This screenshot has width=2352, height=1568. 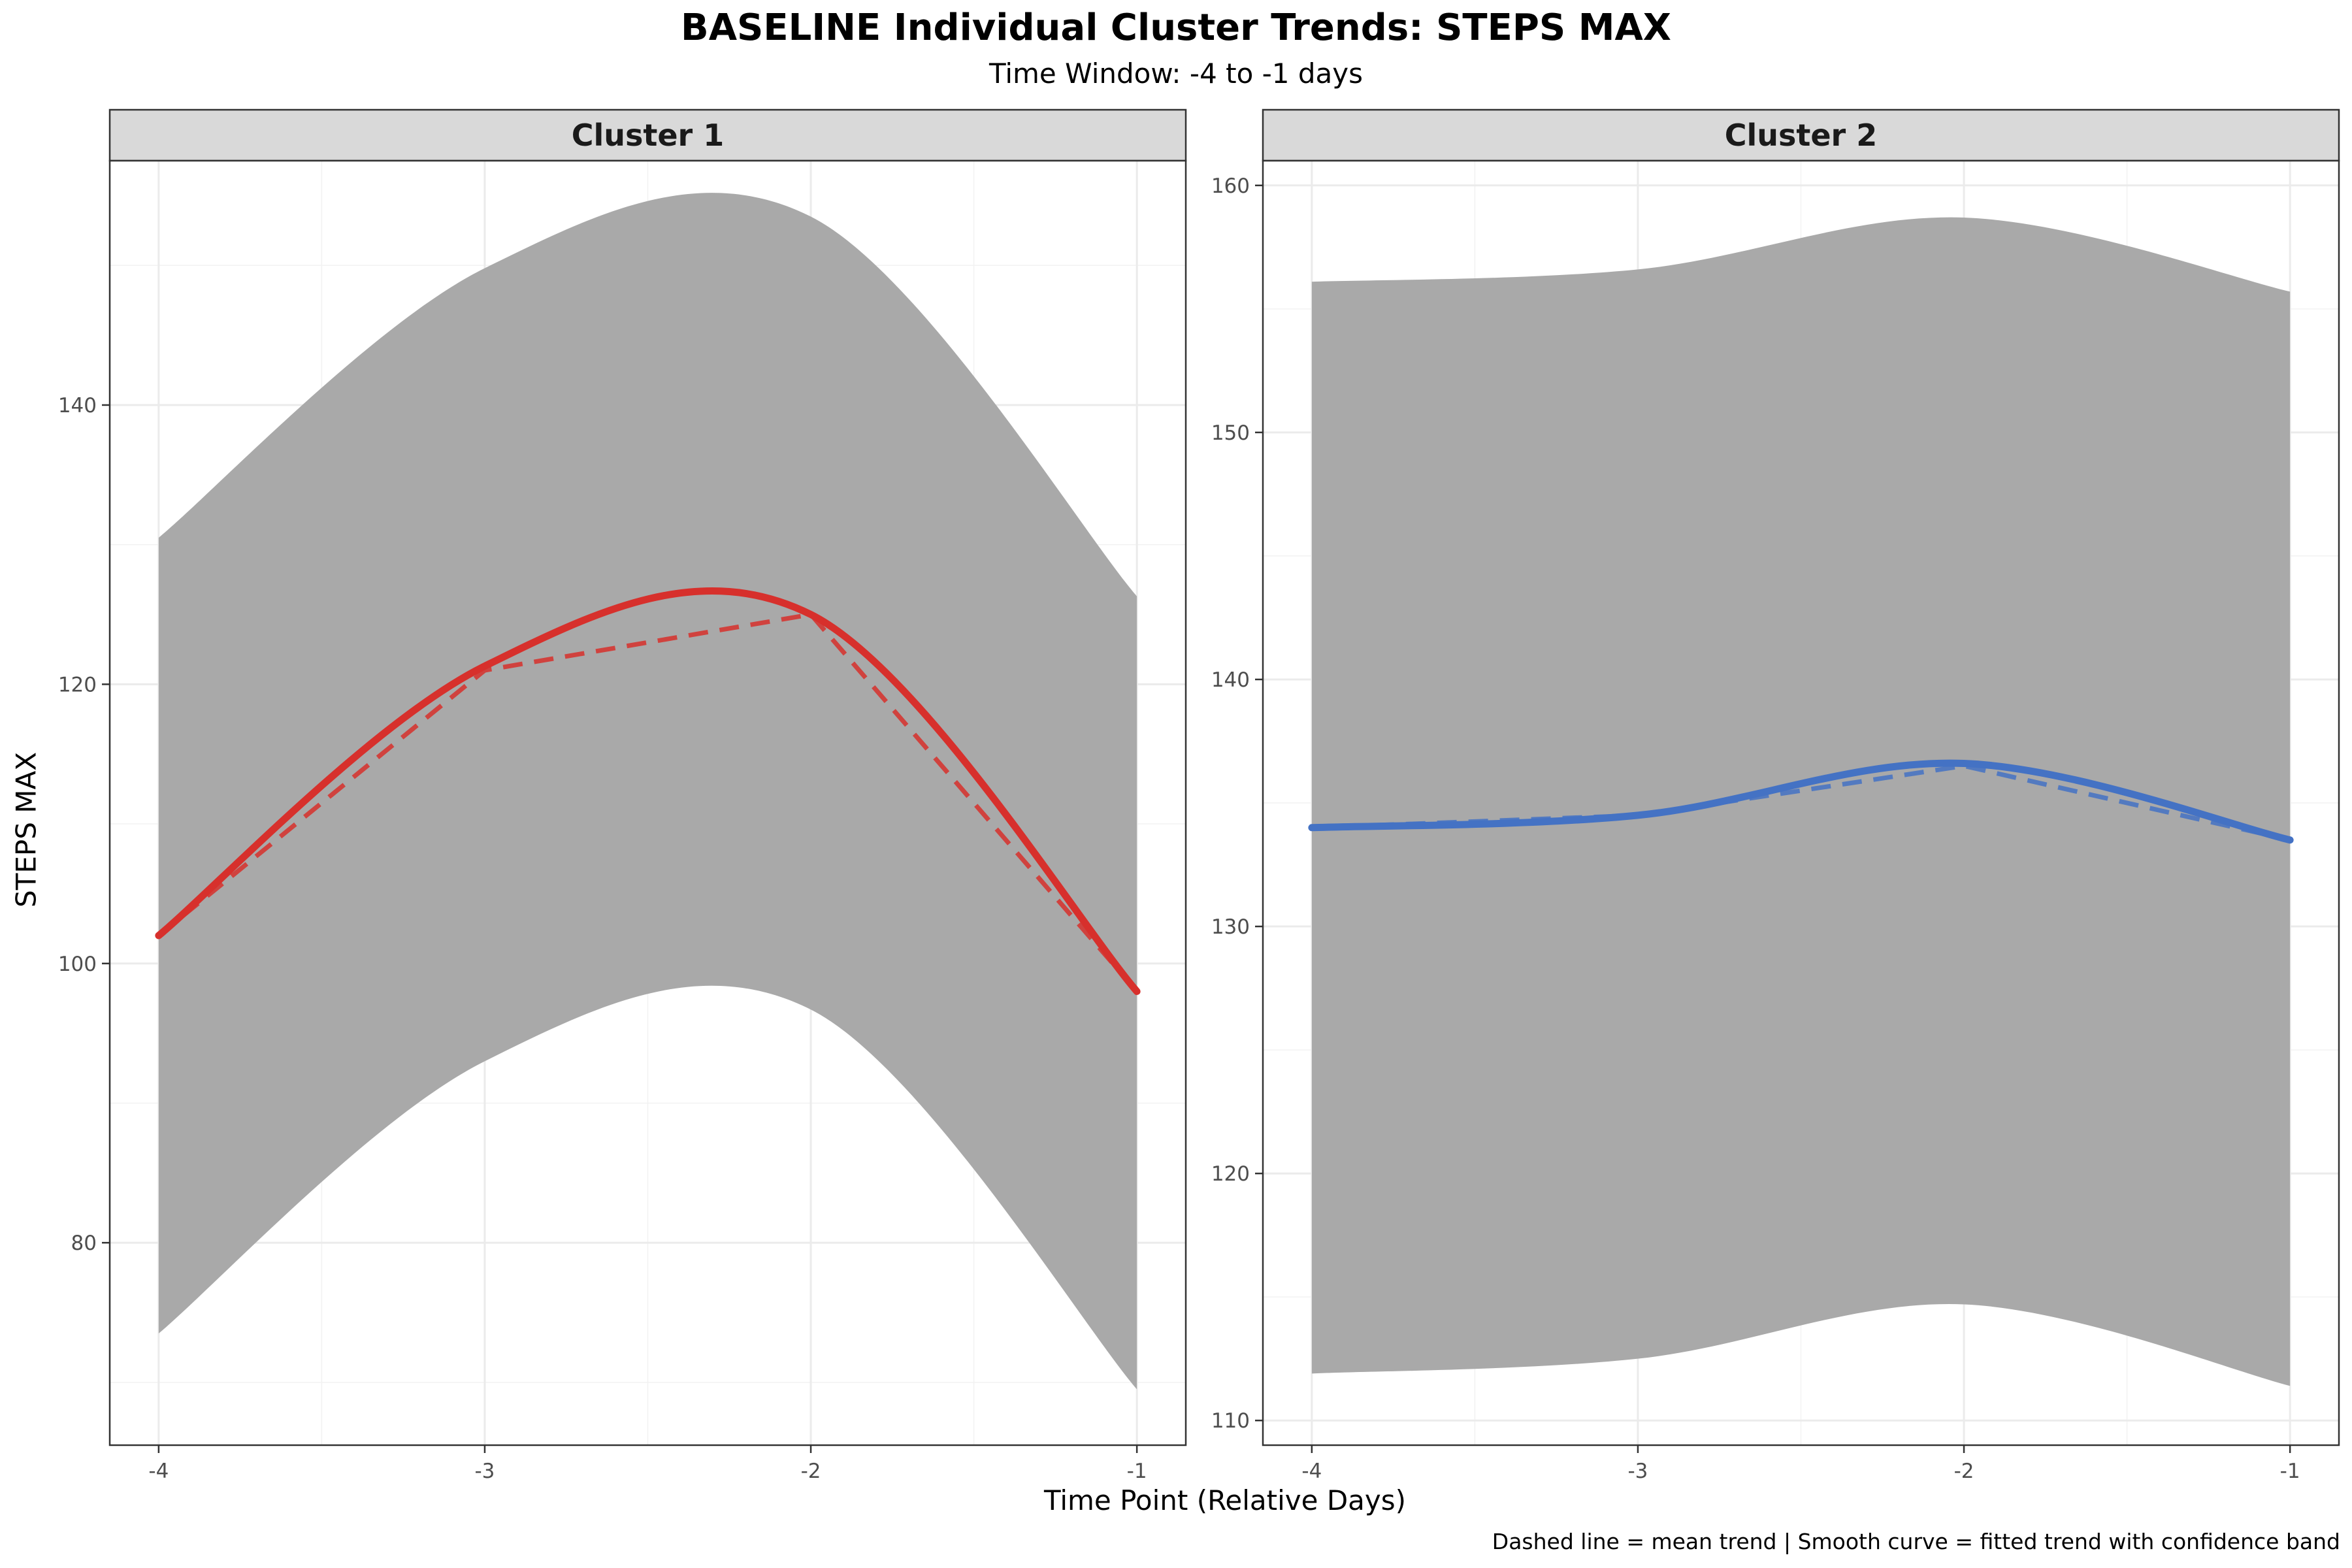 What do you see at coordinates (84, 1243) in the screenshot?
I see `y-tick-label: 80` at bounding box center [84, 1243].